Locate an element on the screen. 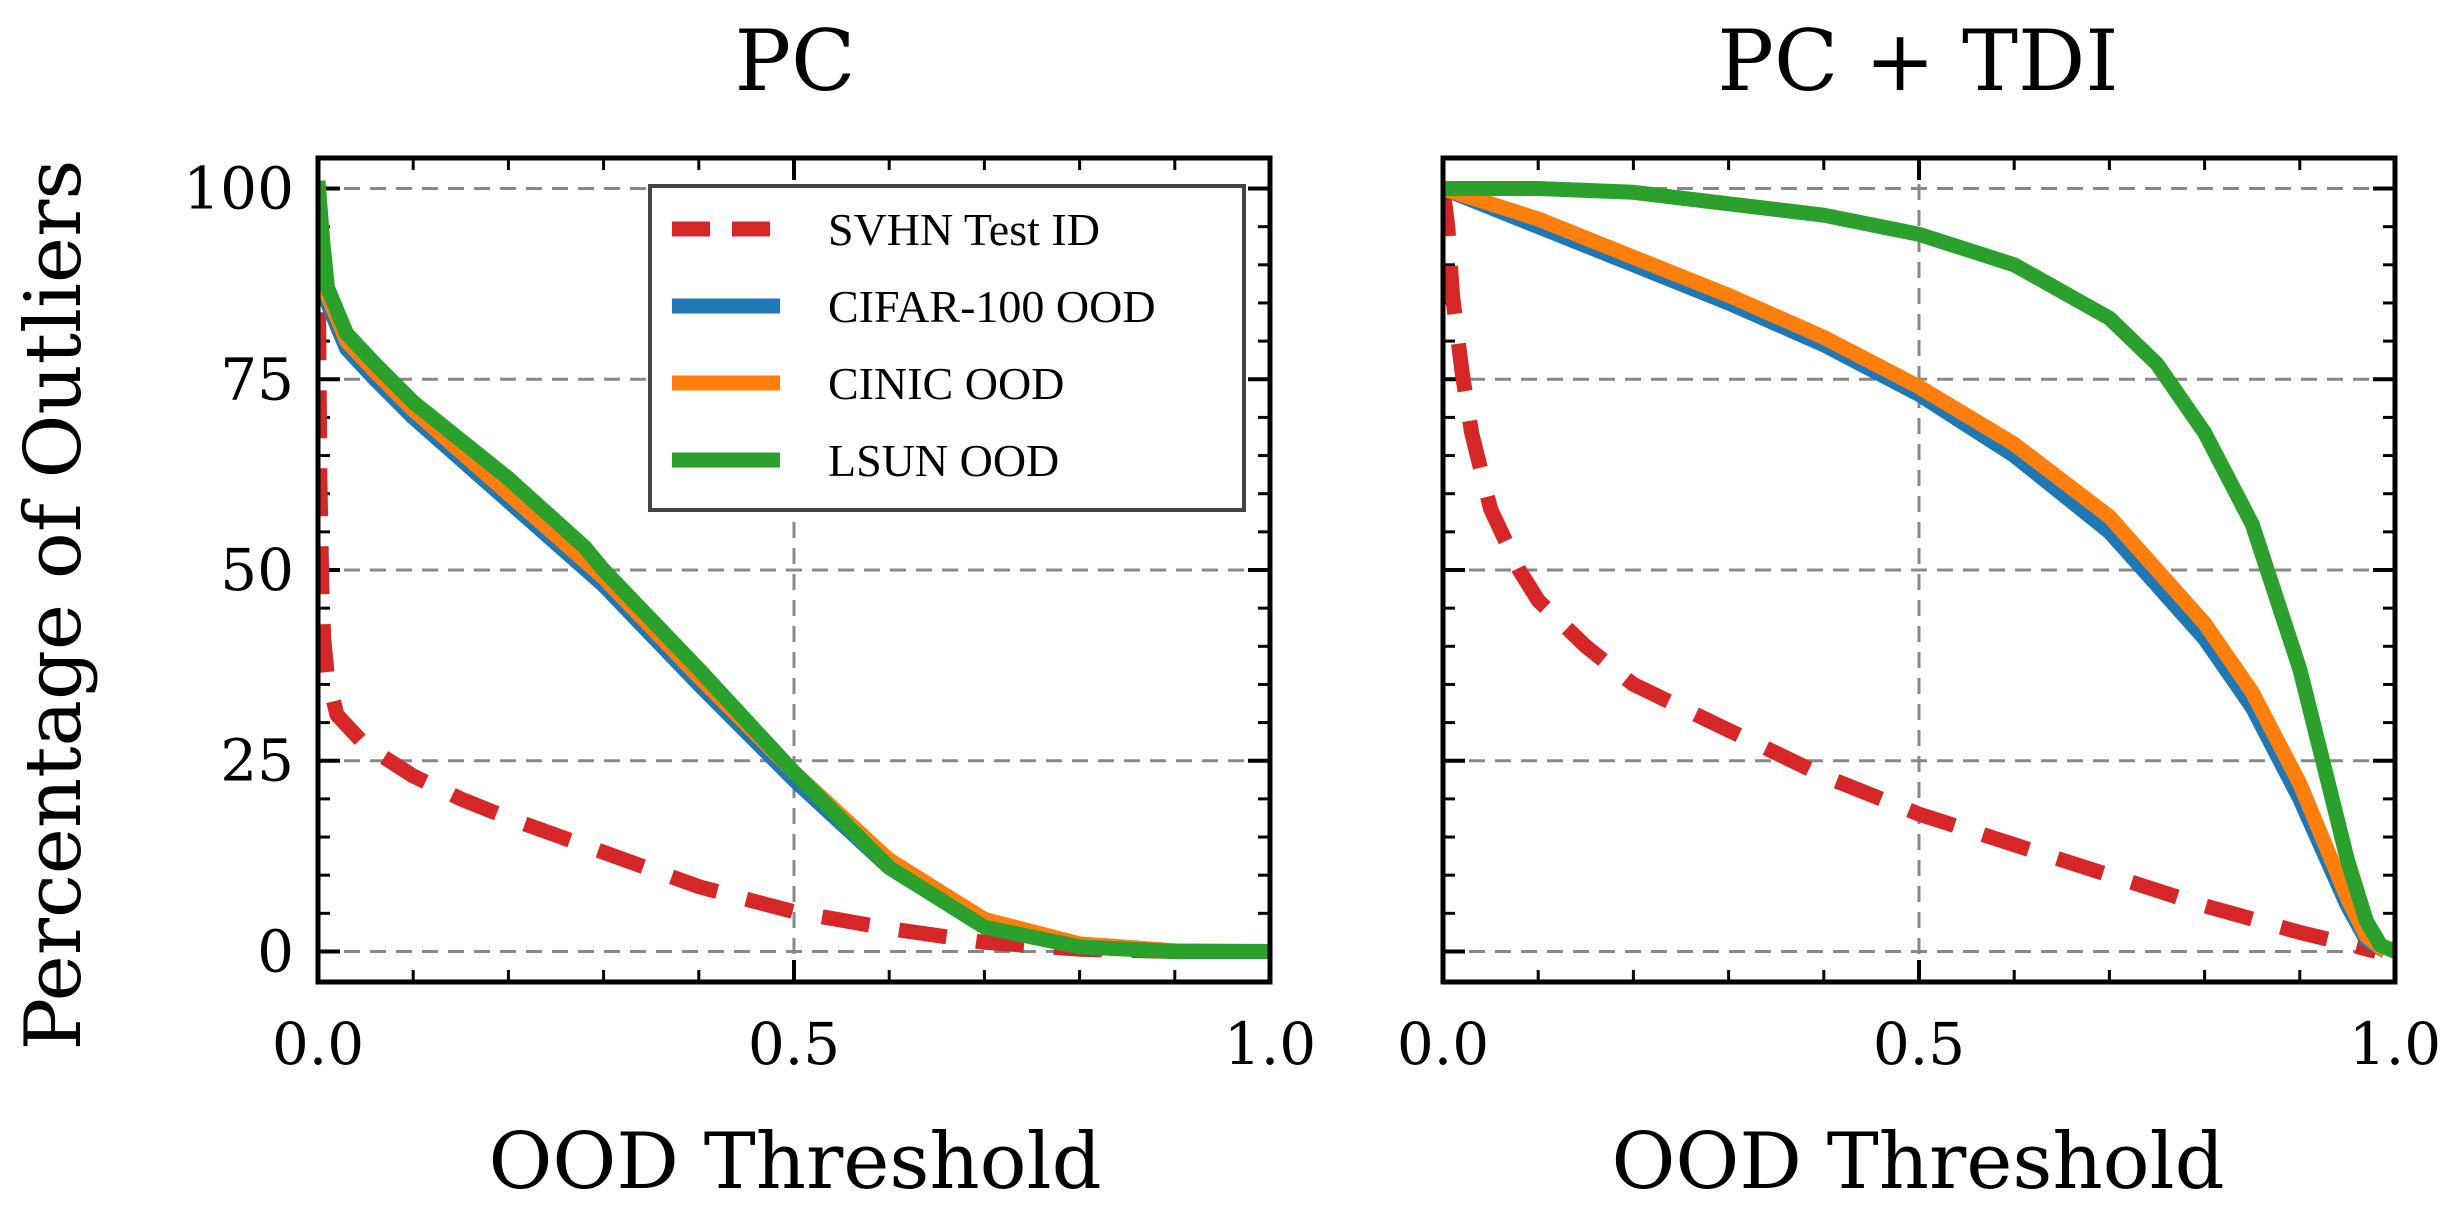  y-tick-label: 75 is located at coordinates (257, 379).